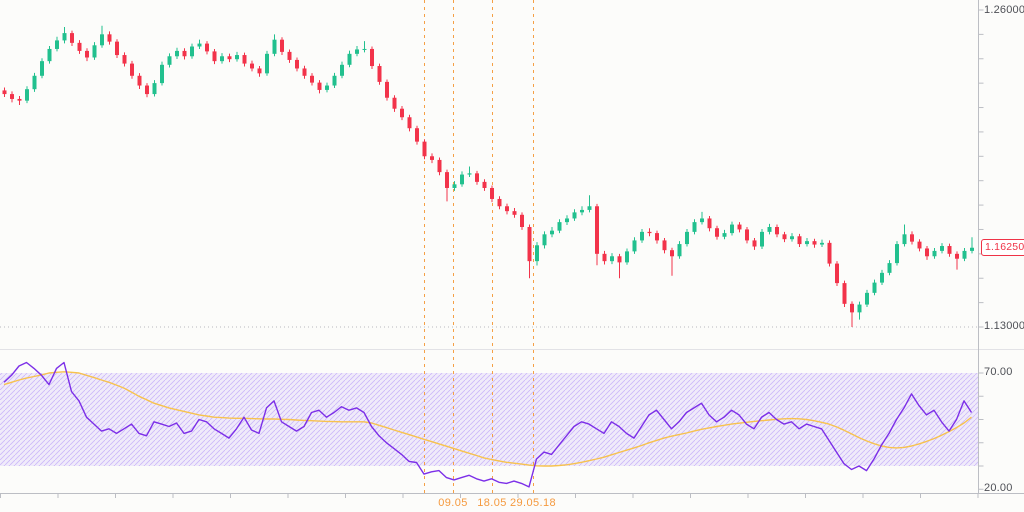 Image resolution: width=1024 pixels, height=512 pixels. I want to click on time-axis-label-1: 09.05, so click(453, 503).